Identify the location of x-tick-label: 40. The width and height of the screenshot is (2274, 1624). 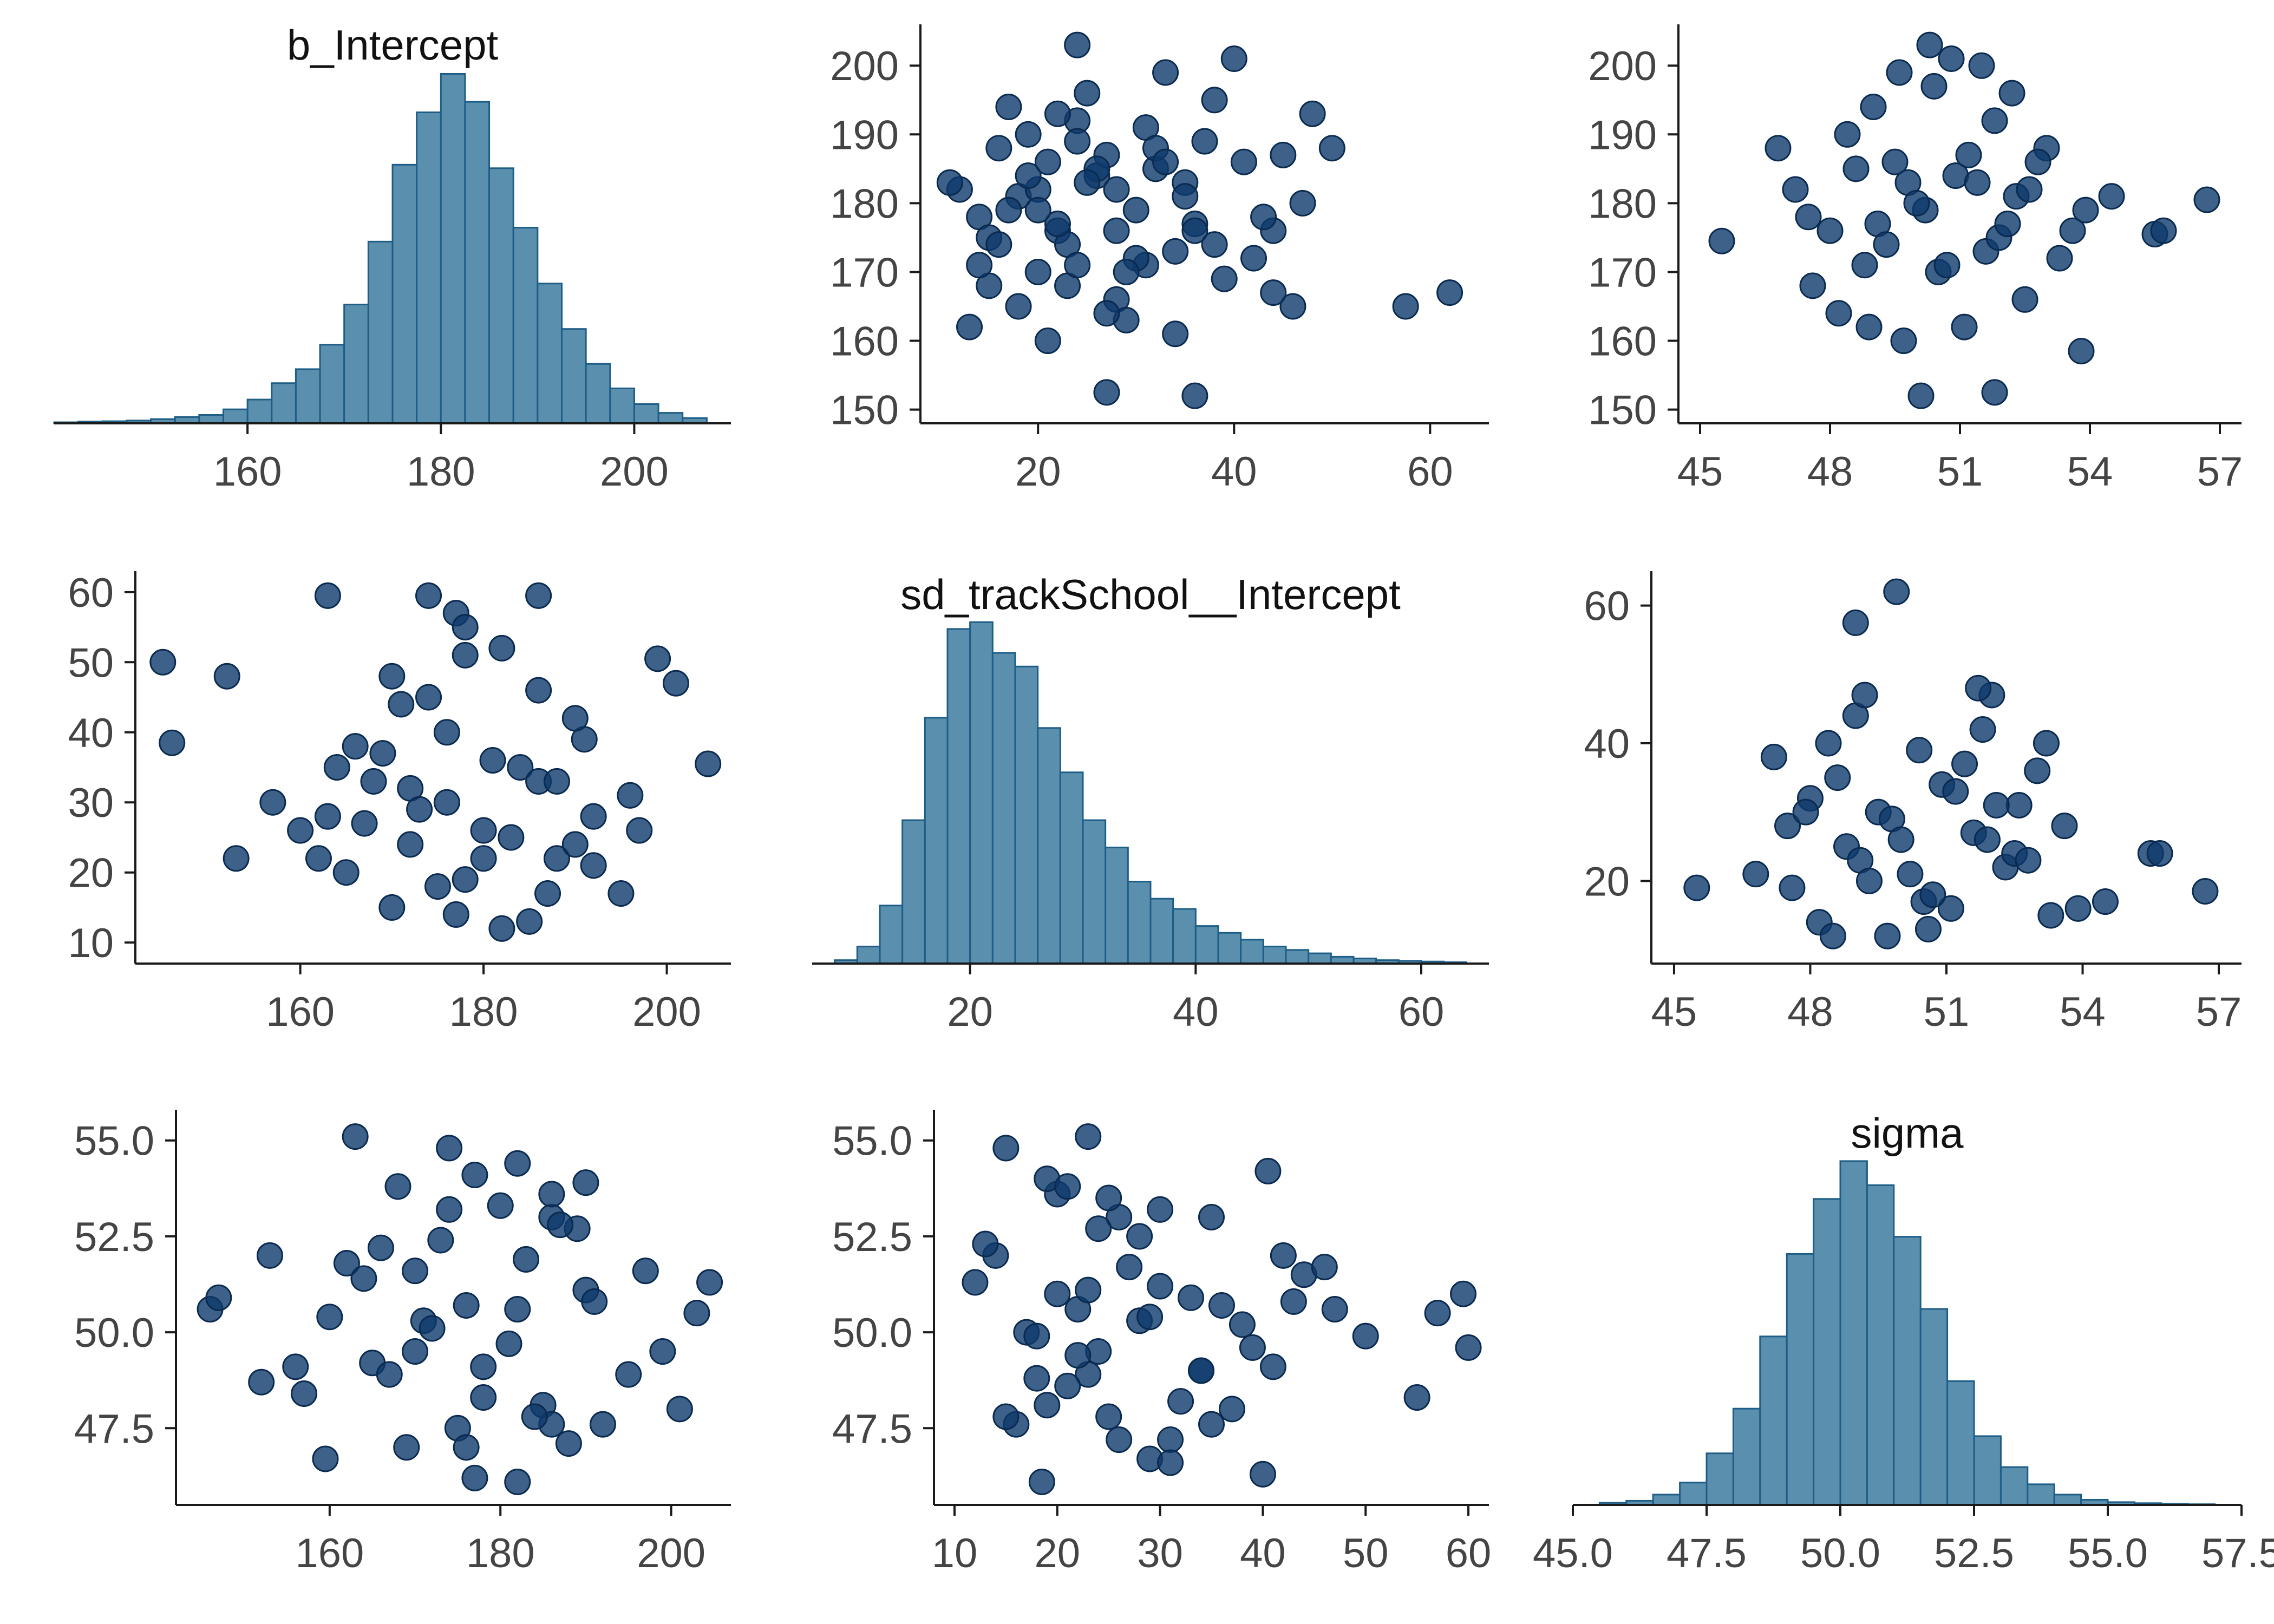
(1196, 1012).